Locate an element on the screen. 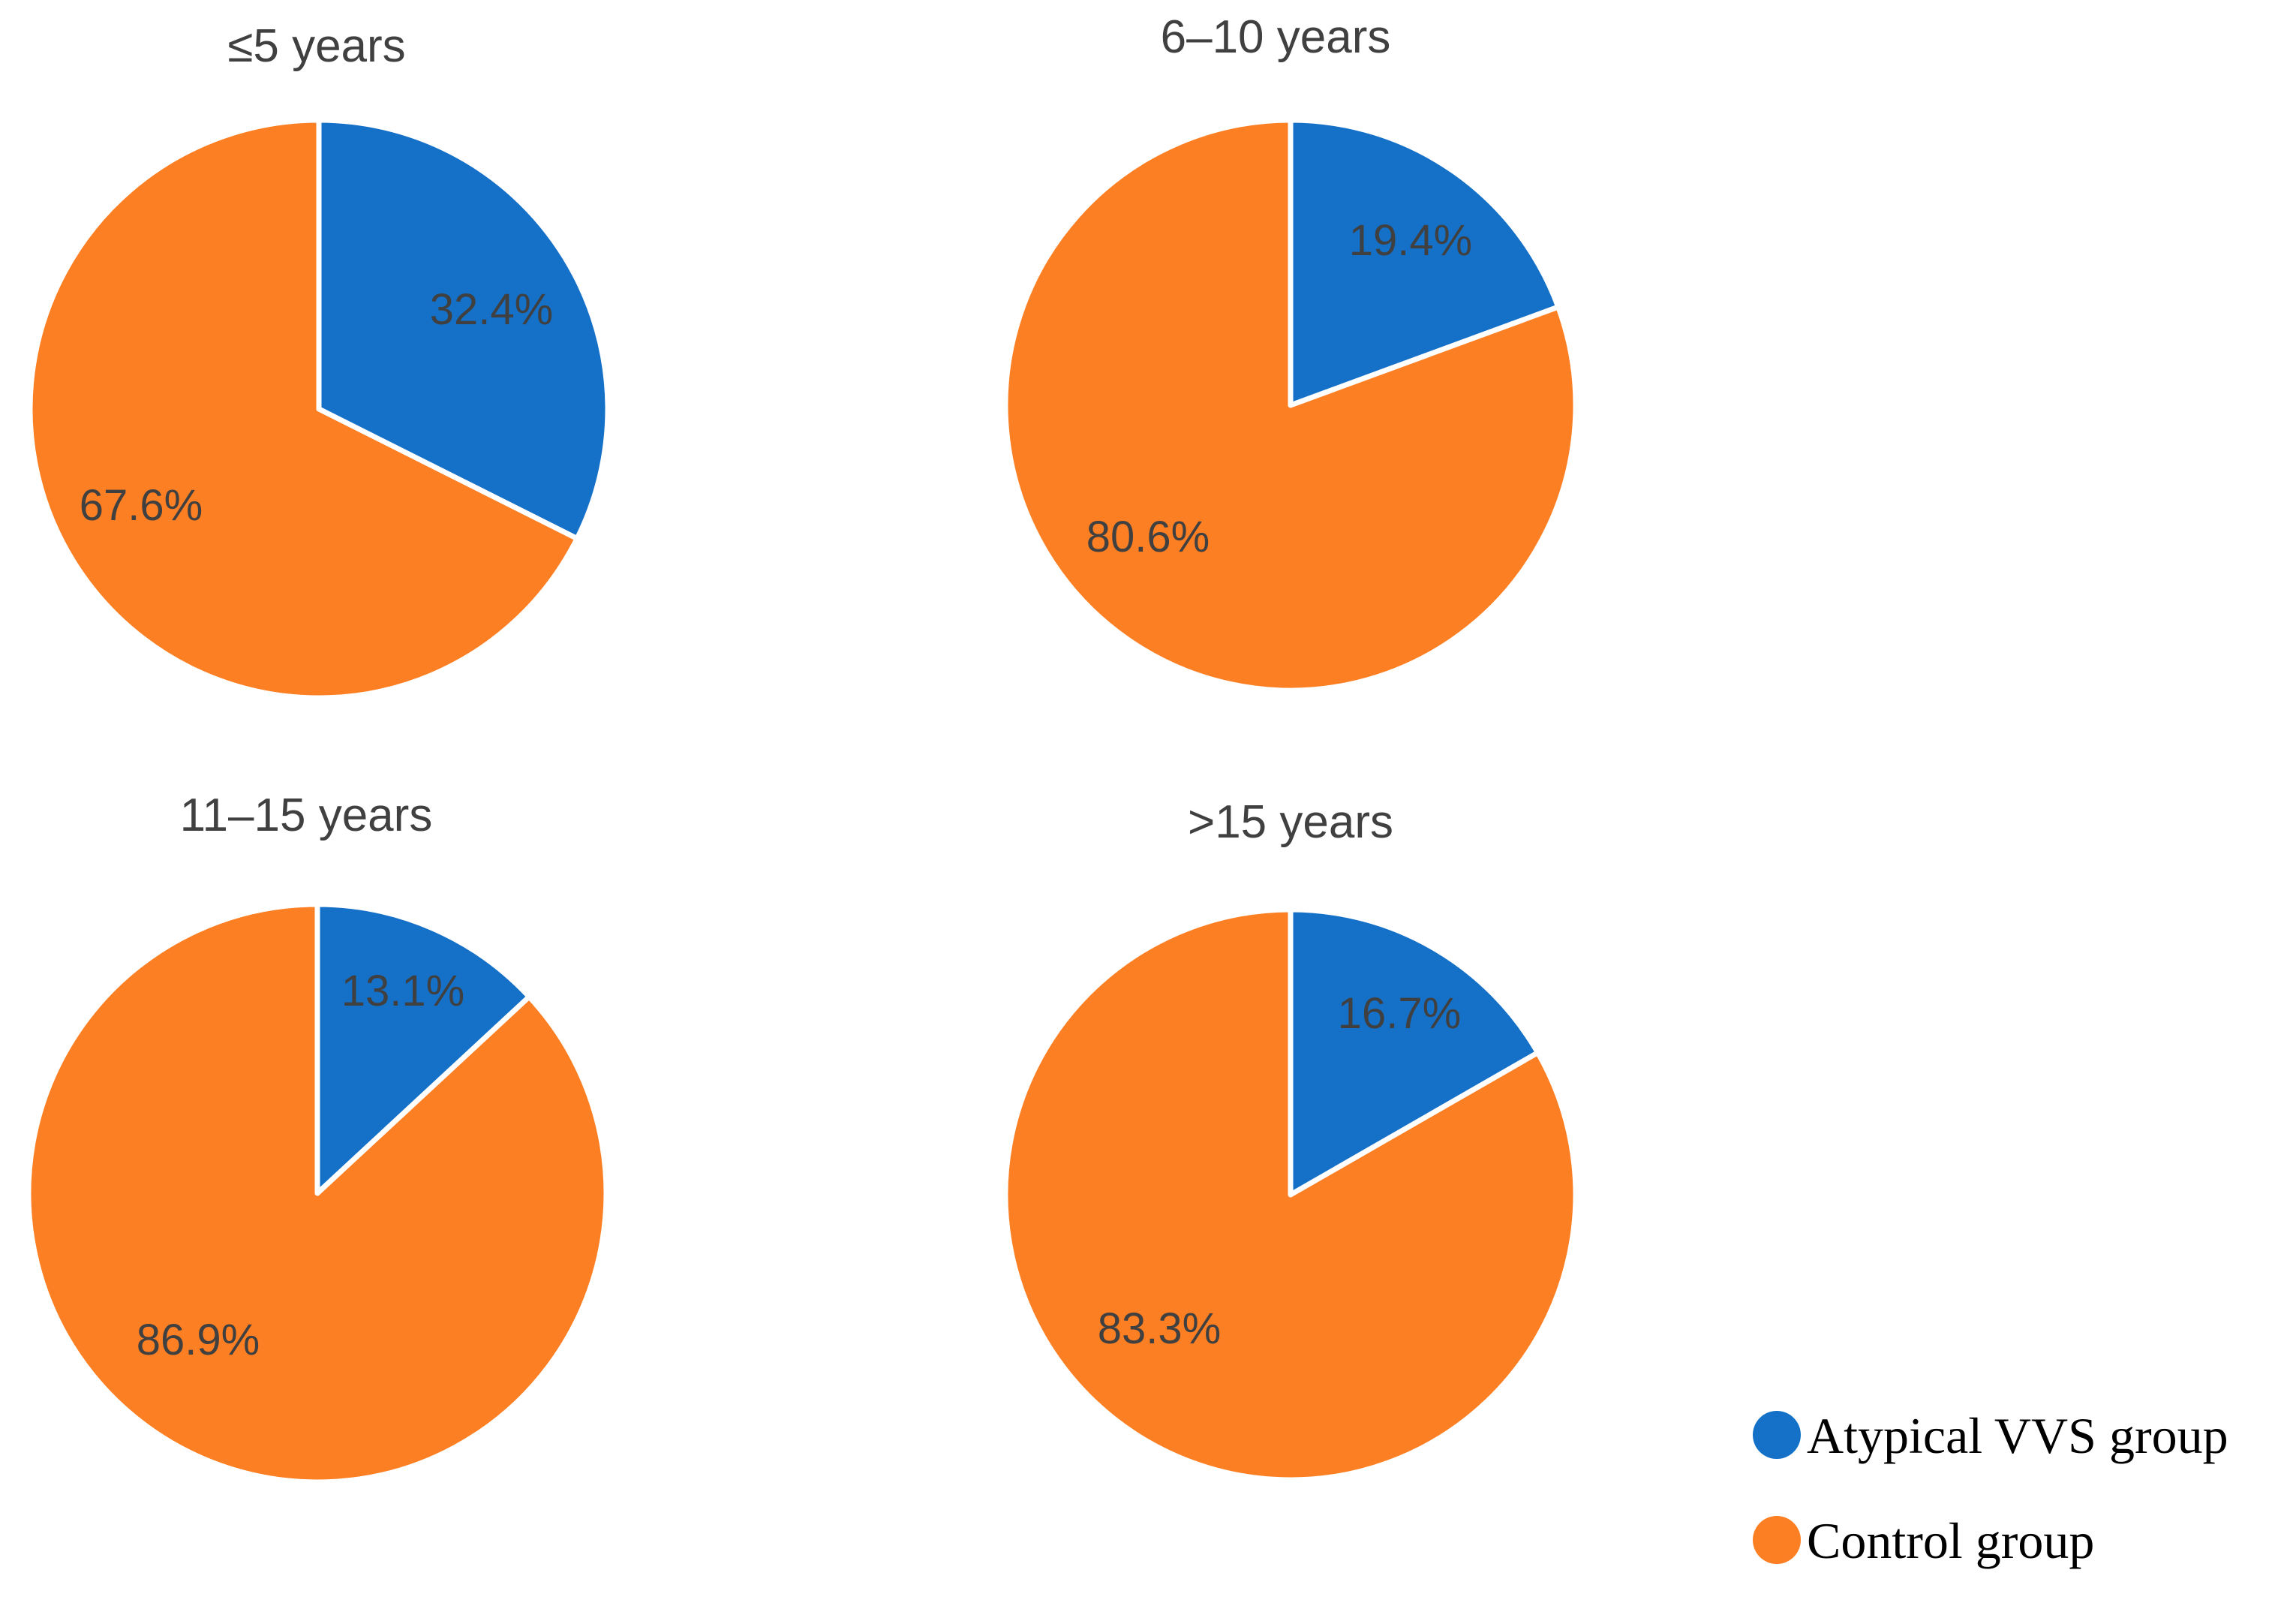  pie-1: ≤5 years 32.4% 67.6% is located at coordinates (319, 360).